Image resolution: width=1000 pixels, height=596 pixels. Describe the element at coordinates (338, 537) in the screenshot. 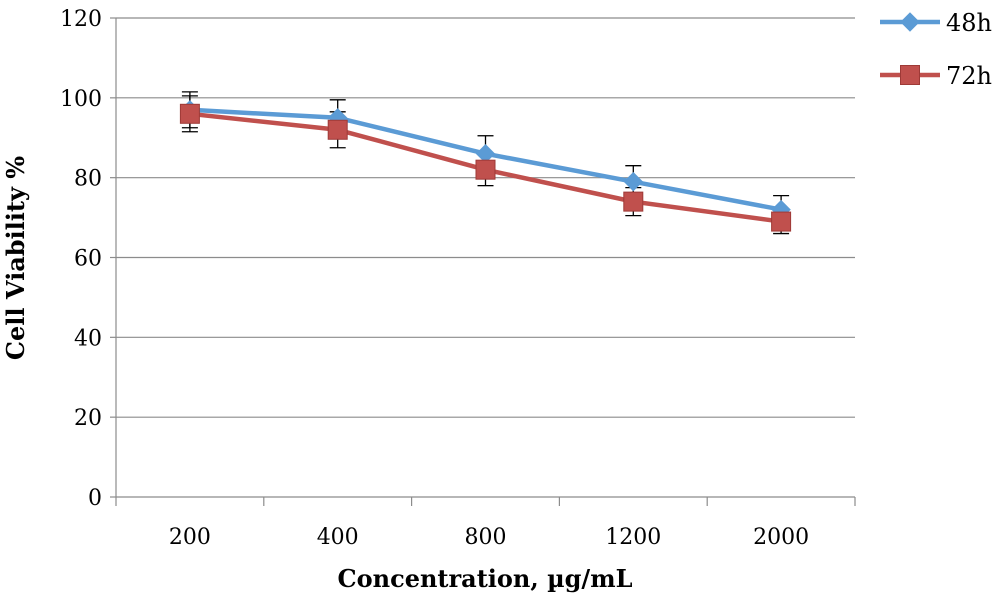

I see `x-tick-label: 400` at that location.